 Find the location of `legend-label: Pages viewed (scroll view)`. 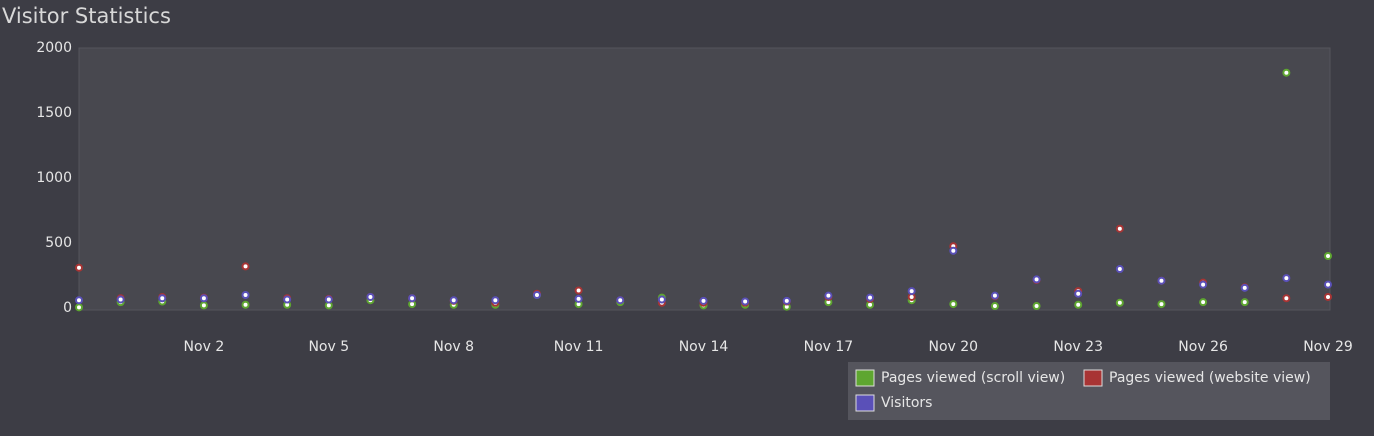

legend-label: Pages viewed (scroll view) is located at coordinates (973, 378).